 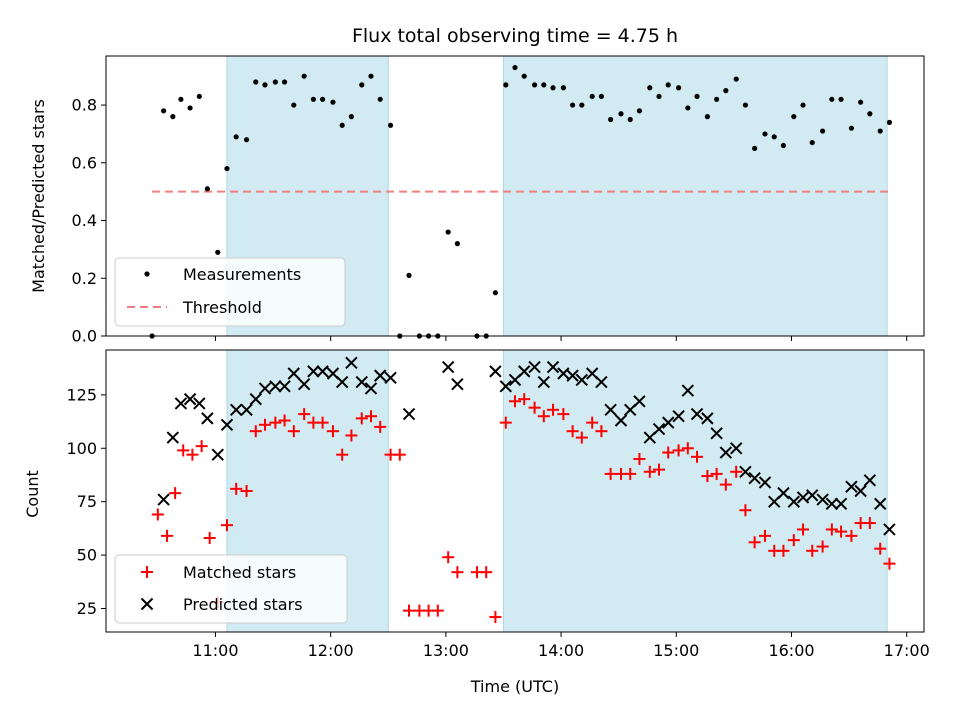 I want to click on x-tick-label: 15:00, so click(x=676, y=650).